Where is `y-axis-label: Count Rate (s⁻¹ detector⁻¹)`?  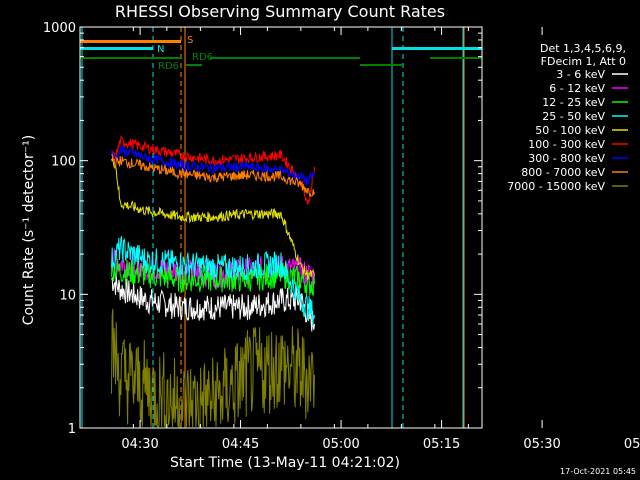
y-axis-label: Count Rate (s⁻¹ detector⁻¹) is located at coordinates (29, 230).